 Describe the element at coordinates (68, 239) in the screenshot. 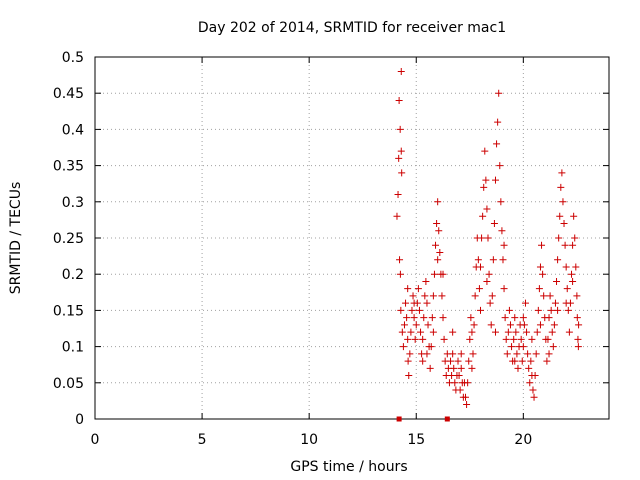

I see `y-tick-label: 0.25` at that location.